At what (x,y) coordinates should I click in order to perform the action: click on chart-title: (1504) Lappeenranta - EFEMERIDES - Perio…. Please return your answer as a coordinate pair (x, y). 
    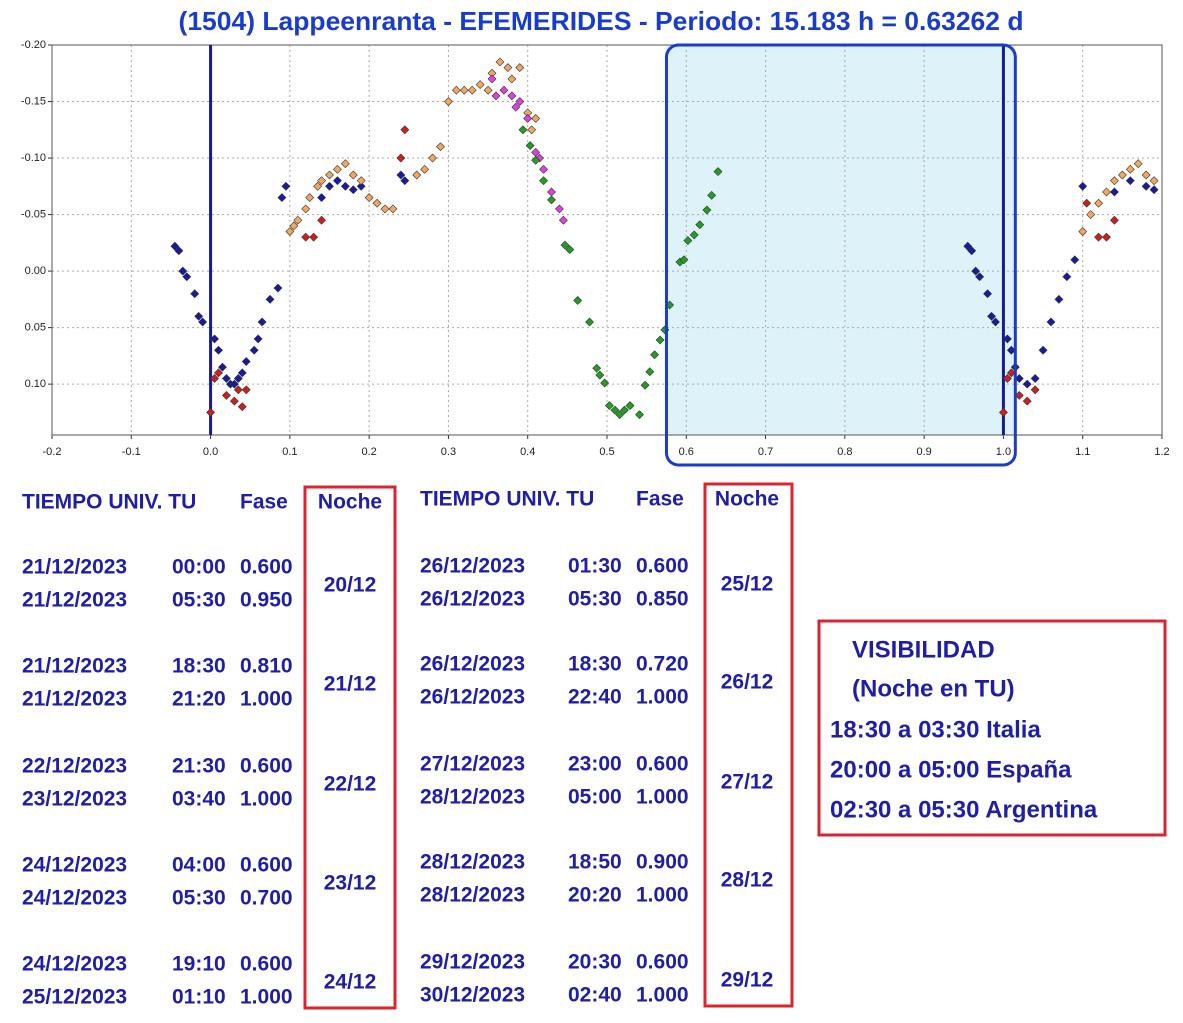
    Looking at the image, I should click on (601, 21).